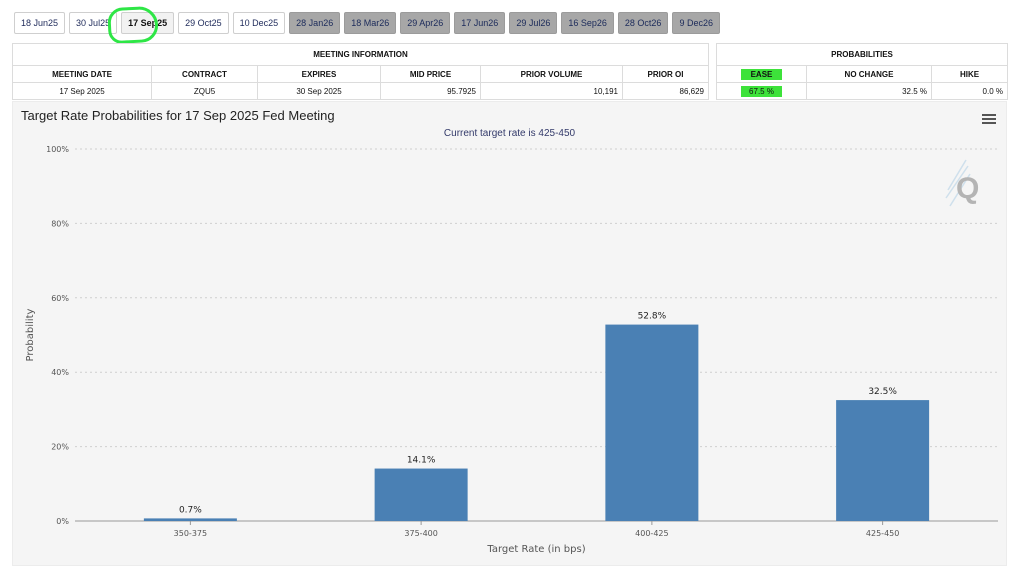  What do you see at coordinates (82, 91) in the screenshot?
I see `meeting-date-value: 17 Sep 2025` at bounding box center [82, 91].